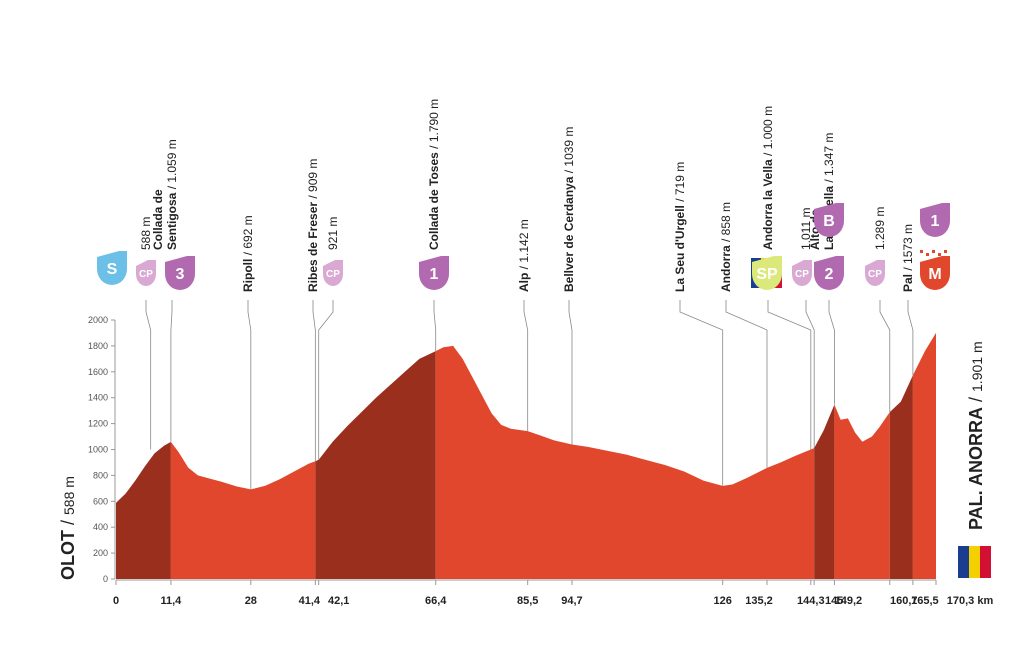 The image size is (1024, 668). Describe the element at coordinates (98, 320) in the screenshot. I see `y-tick-label: 2000` at that location.